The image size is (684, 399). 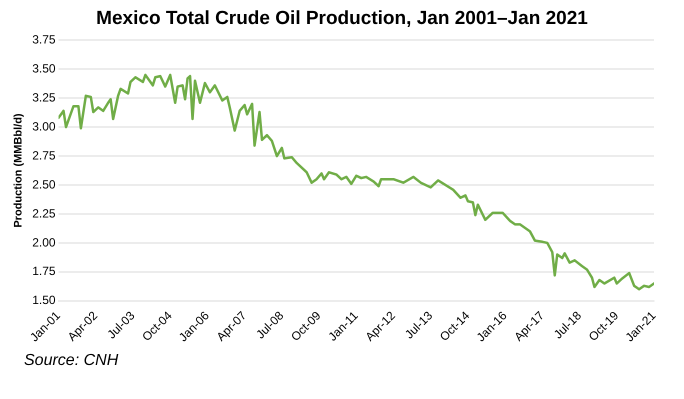 I want to click on y-tick-label: 2.25, so click(x=44, y=213).